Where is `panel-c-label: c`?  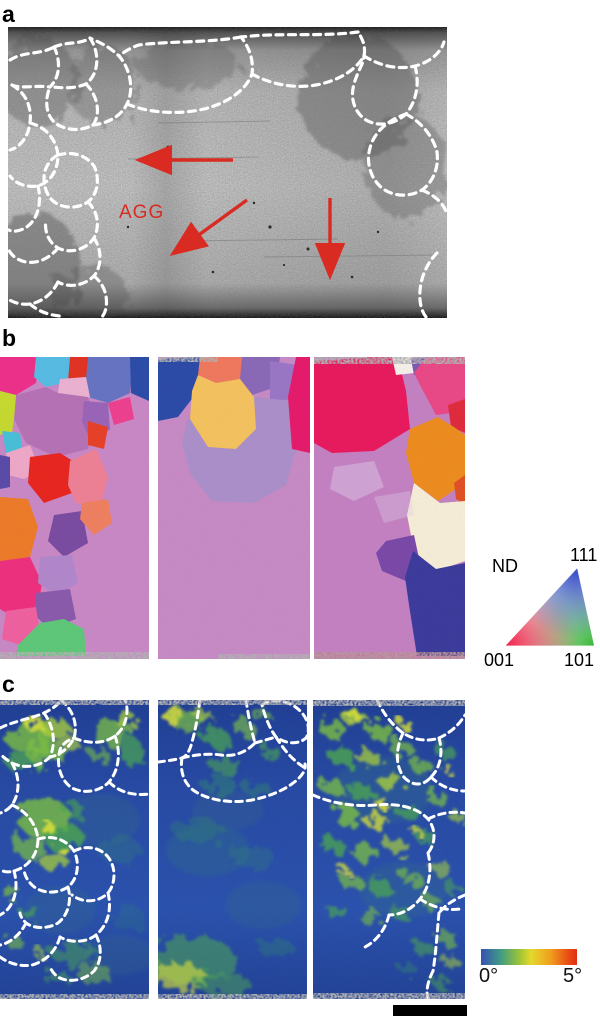
panel-c-label: c is located at coordinates (8, 684).